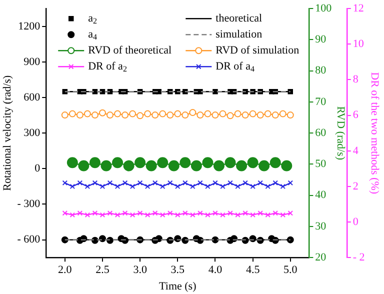 This screenshot has width=384, height=294. What do you see at coordinates (178, 270) in the screenshot?
I see `x-tick-label: 3.5` at bounding box center [178, 270].